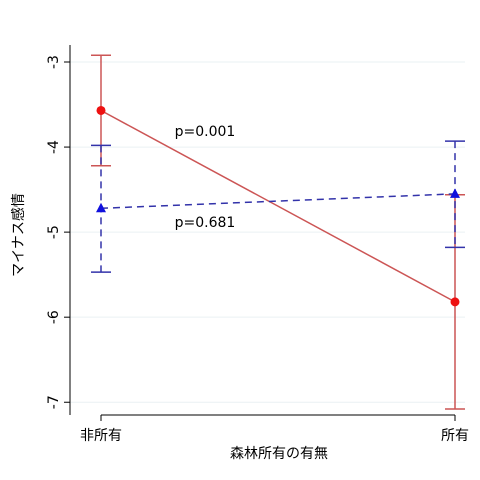 This screenshot has height=480, width=480. I want to click on x-tick-label: 所有, so click(455, 436).